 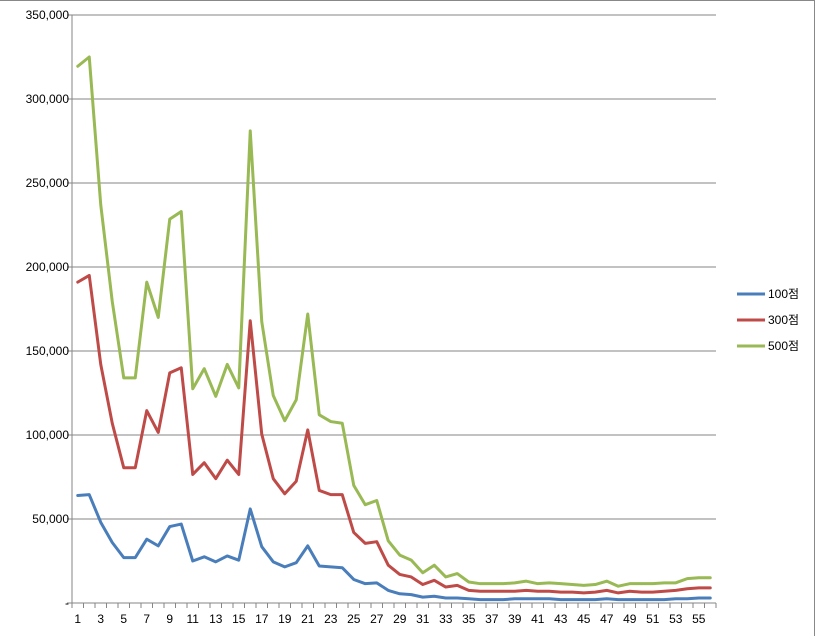 What do you see at coordinates (100, 619) in the screenshot?
I see `x-tick-label: 3` at bounding box center [100, 619].